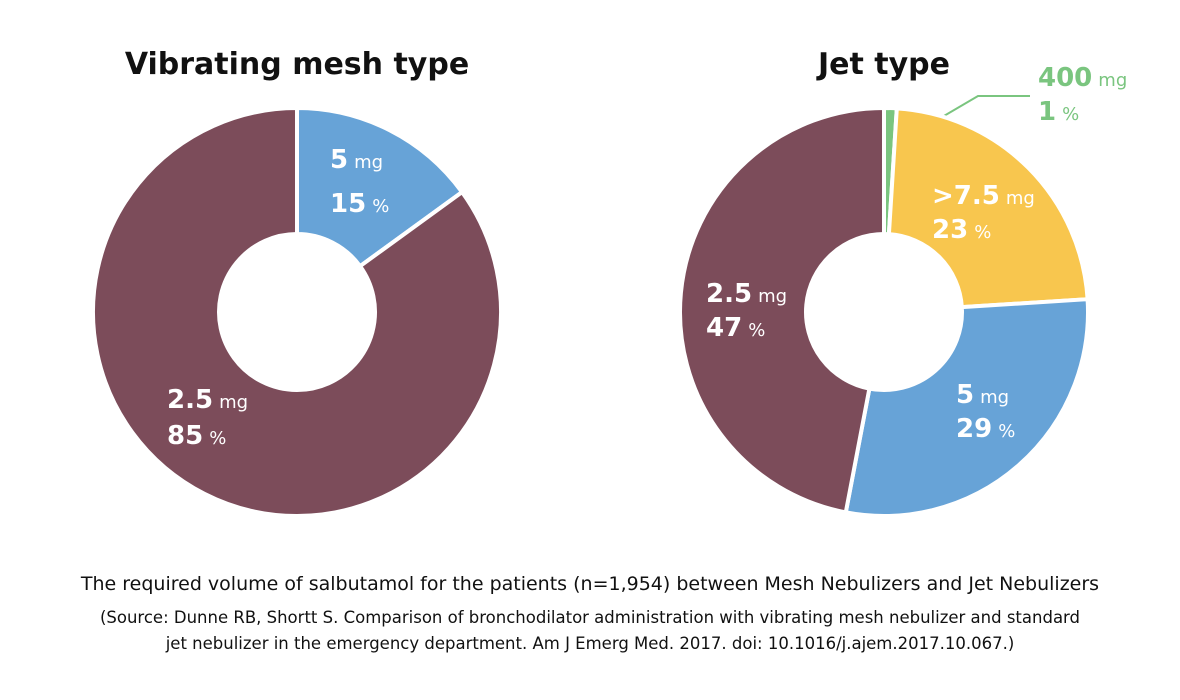  What do you see at coordinates (207, 400) in the screenshot?
I see `chart-1-slice-2-value-label: 2.5 mg` at bounding box center [207, 400].